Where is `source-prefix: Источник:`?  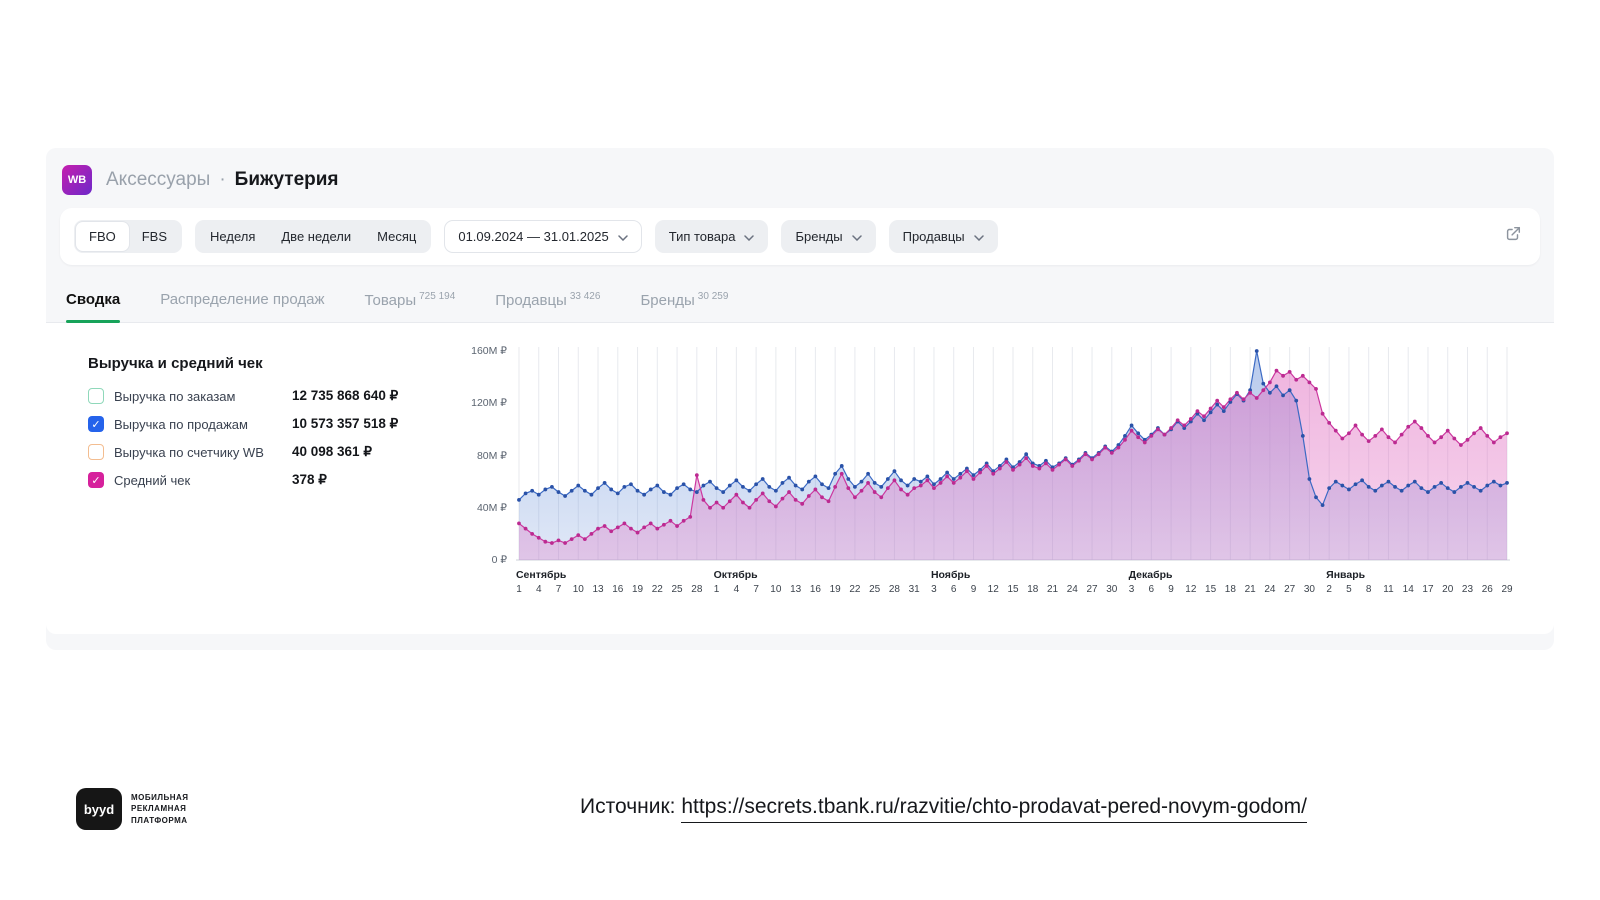
source-prefix: Источник: is located at coordinates (628, 806).